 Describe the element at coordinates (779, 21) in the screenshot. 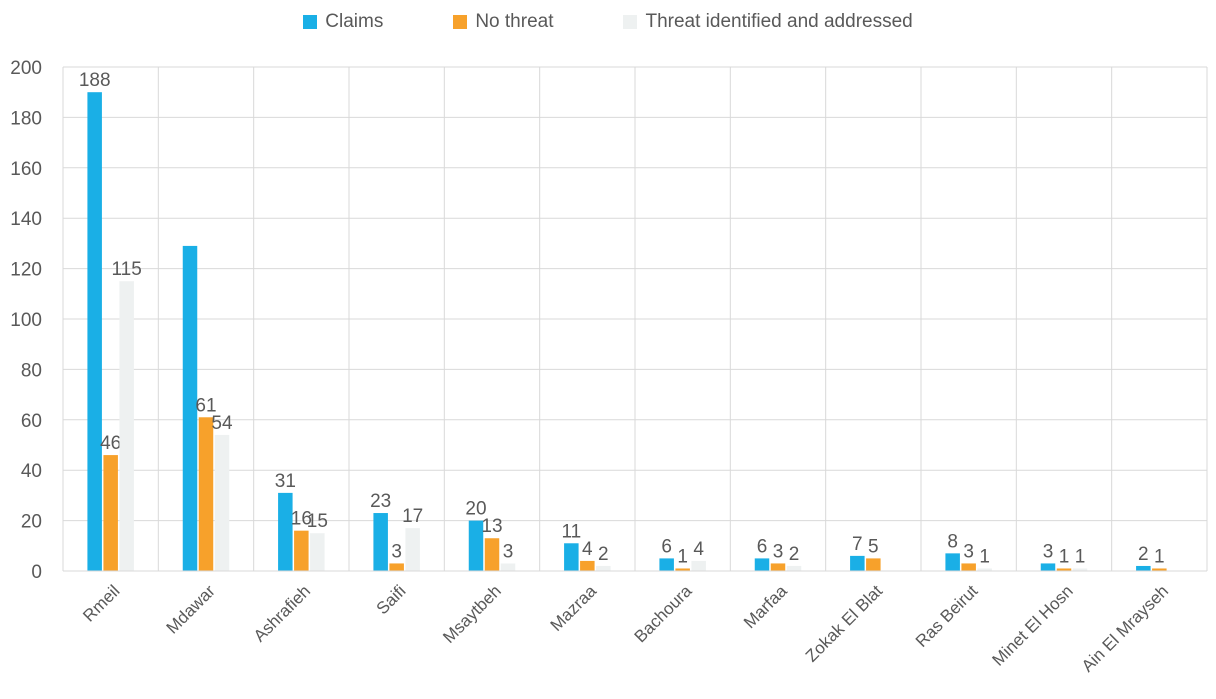

I see `legend-label-threat-addressed: Threat identified and addressed` at that location.